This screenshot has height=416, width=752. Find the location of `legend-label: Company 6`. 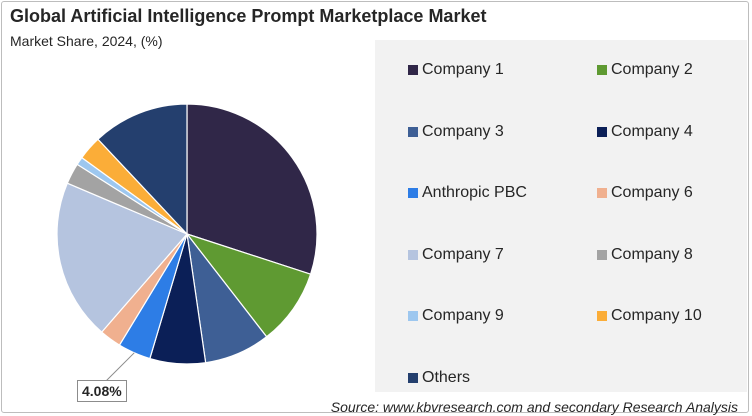

legend-label: Company 6 is located at coordinates (652, 193).